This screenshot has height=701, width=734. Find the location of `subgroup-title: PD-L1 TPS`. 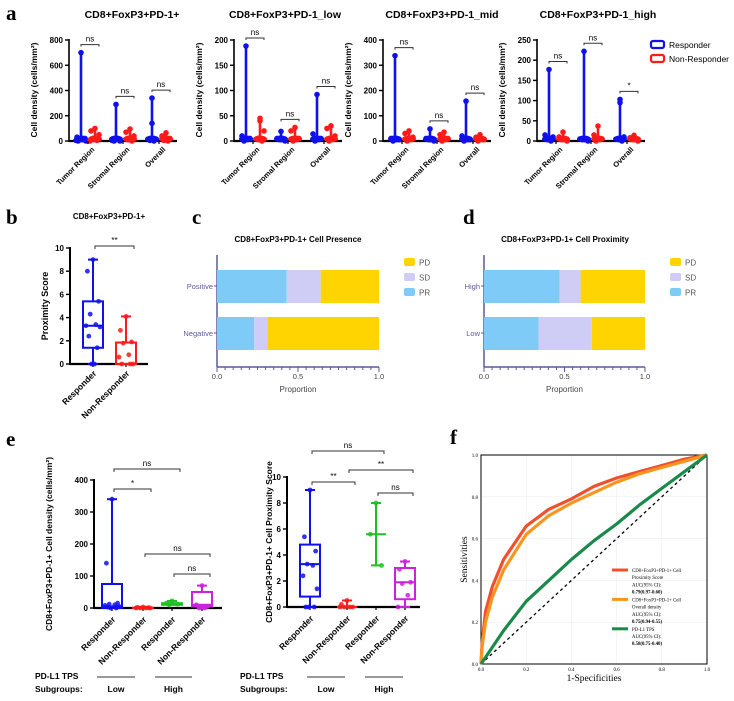

subgroup-title: PD-L1 TPS is located at coordinates (262, 676).